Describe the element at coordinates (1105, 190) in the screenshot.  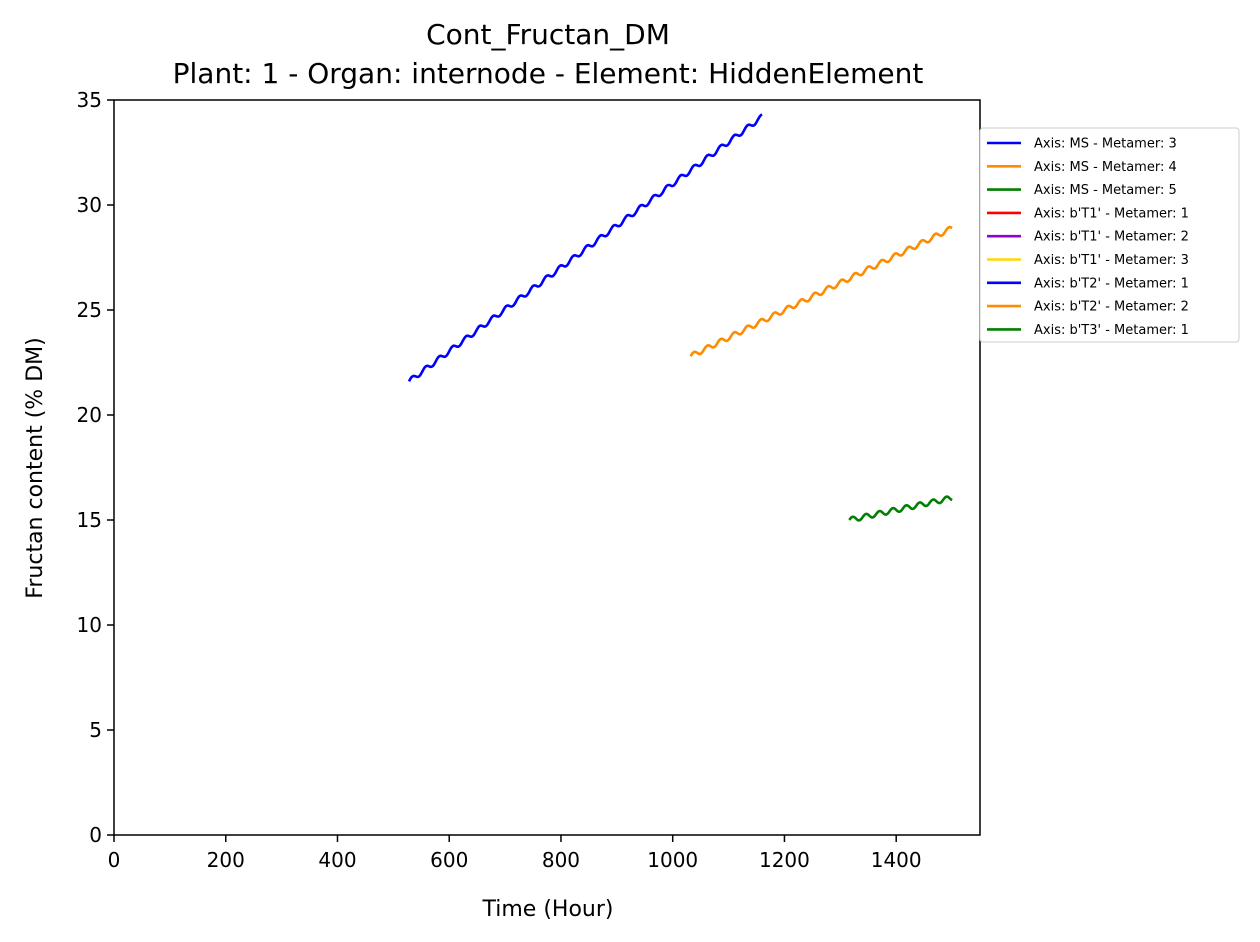
I see `legend-label: Axis: MS - Metamer: 5` at that location.